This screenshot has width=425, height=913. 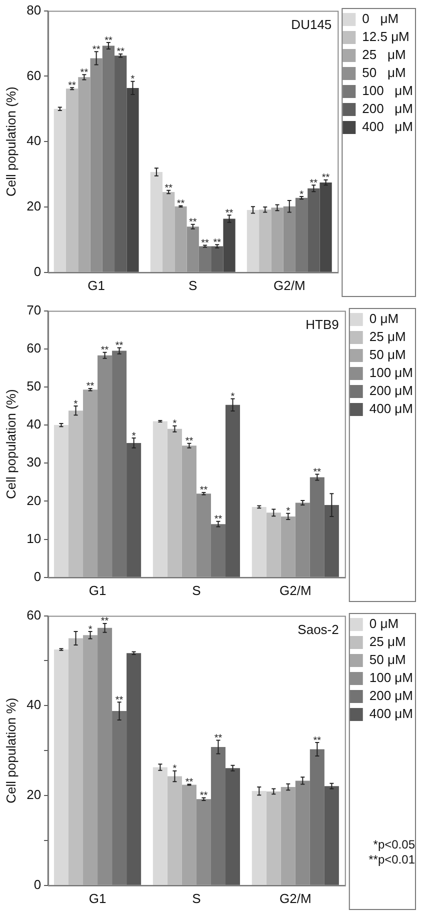 What do you see at coordinates (34, 10) in the screenshot?
I see `y-tick-label: 80` at bounding box center [34, 10].